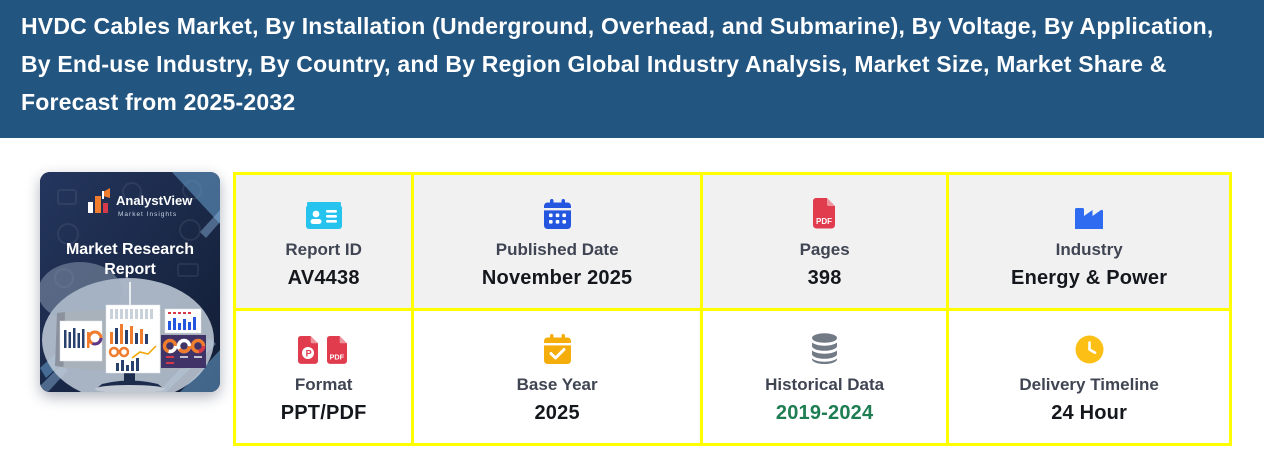 This screenshot has width=1264, height=469. What do you see at coordinates (1089, 385) in the screenshot?
I see `meta-label: Delivery Timeline` at bounding box center [1089, 385].